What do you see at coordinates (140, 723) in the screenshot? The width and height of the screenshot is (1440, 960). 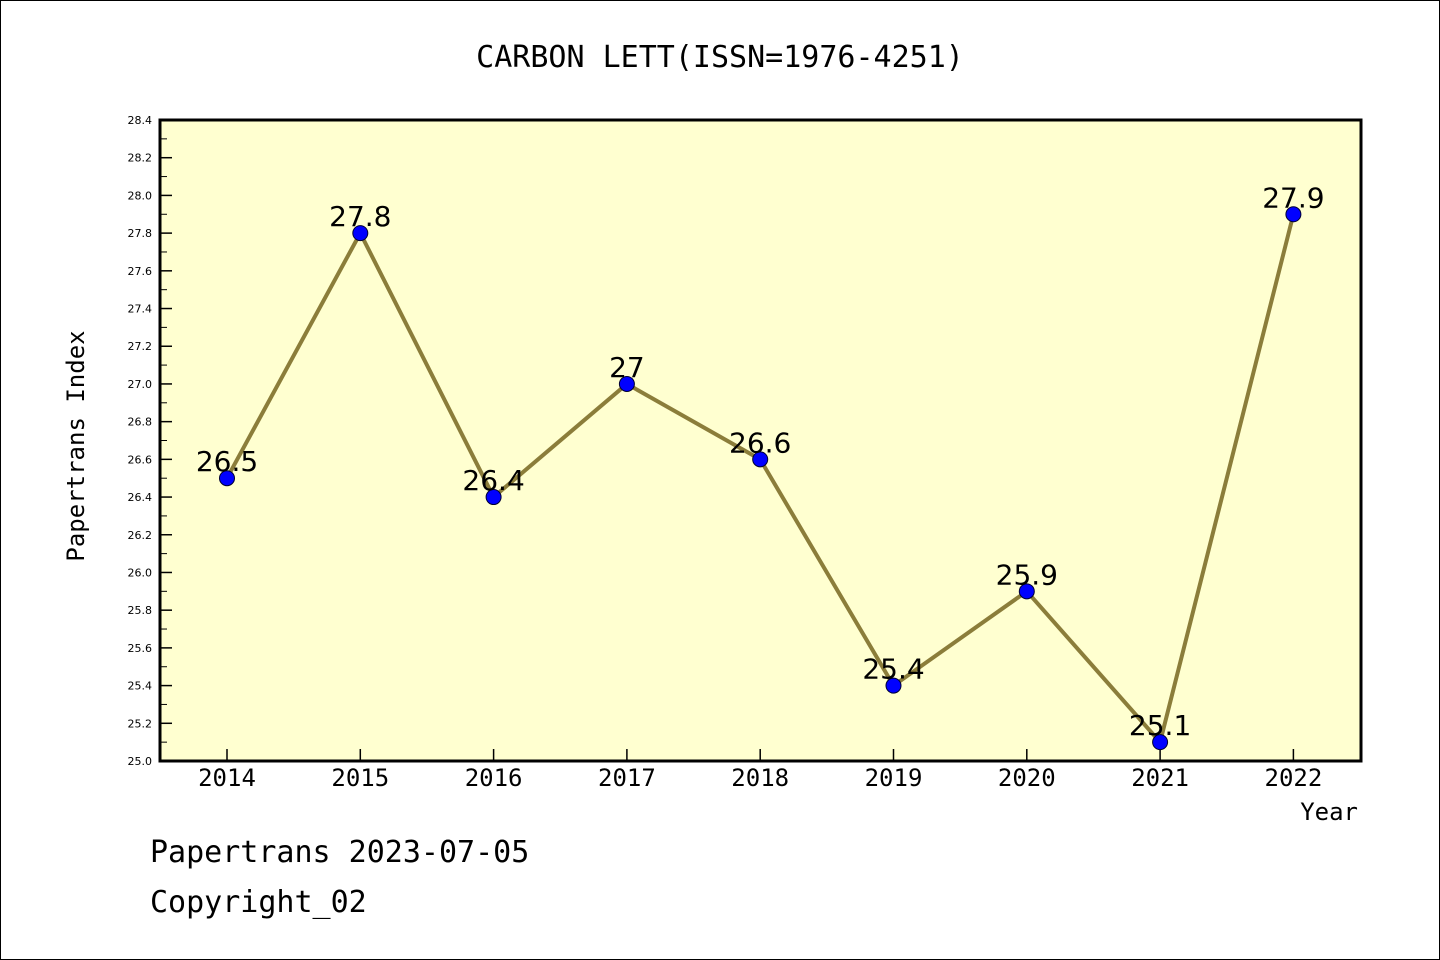 I see `y-tick-label: 25.2` at bounding box center [140, 723].